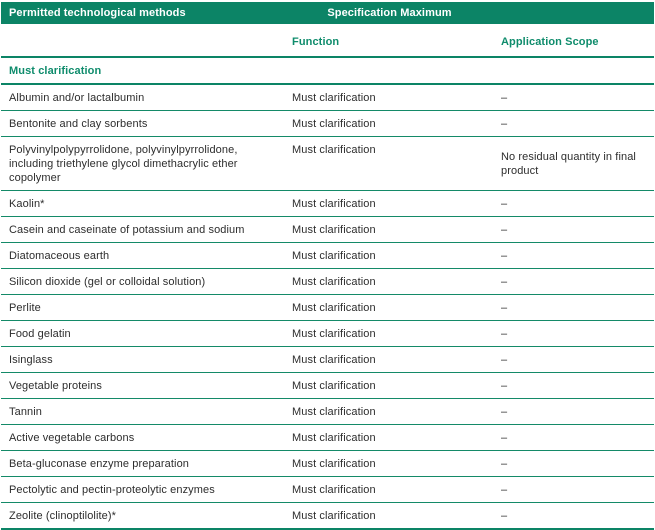 This screenshot has width=655, height=530. I want to click on subheader-empty-cell, so click(143, 41).